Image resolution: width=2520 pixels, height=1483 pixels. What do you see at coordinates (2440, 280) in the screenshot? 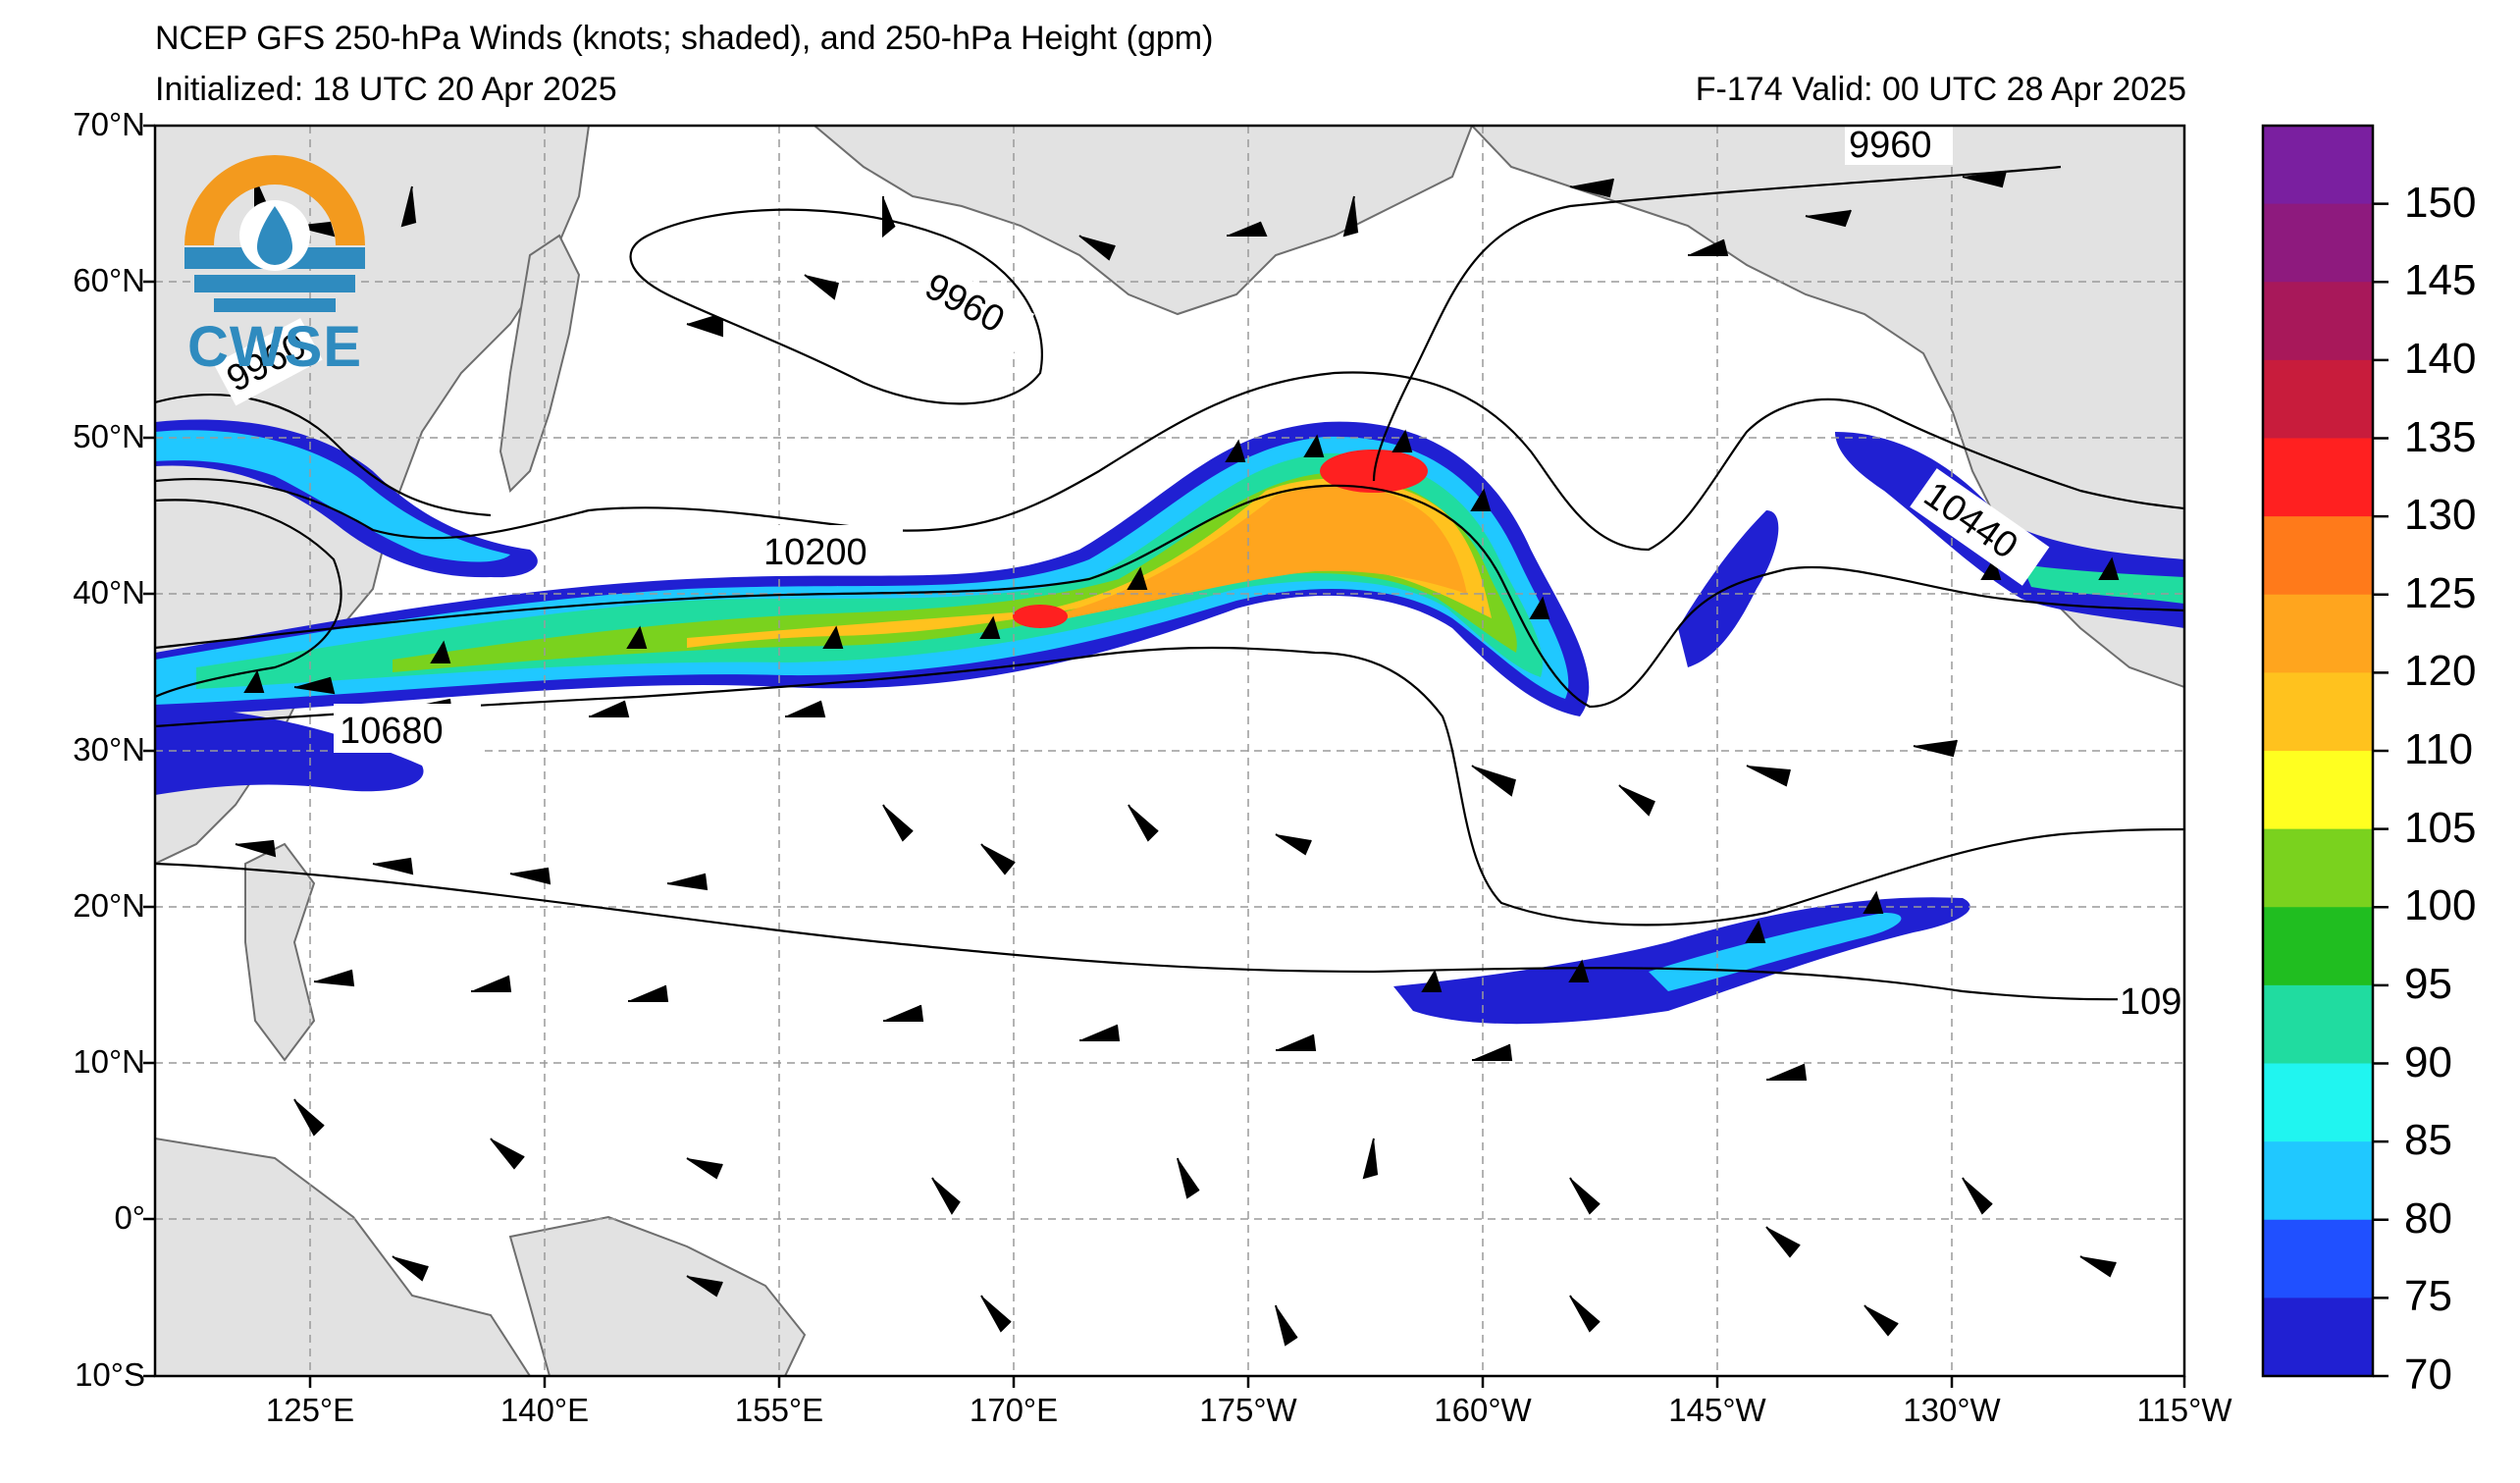
I see `colorbar-label: 145` at bounding box center [2440, 280].